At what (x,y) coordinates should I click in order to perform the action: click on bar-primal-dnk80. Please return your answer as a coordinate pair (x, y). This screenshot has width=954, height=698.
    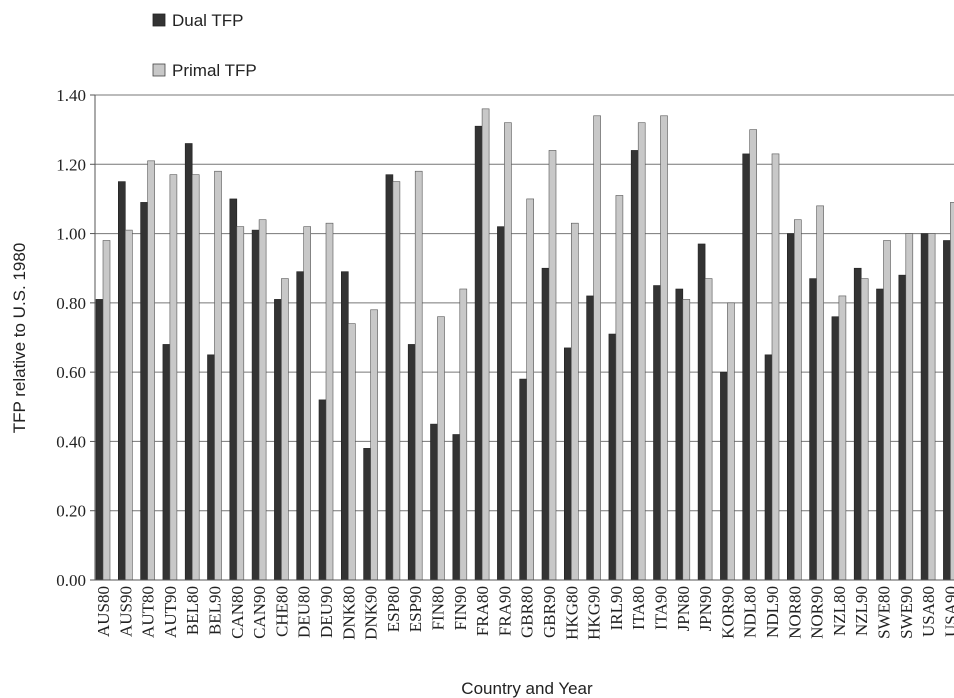
    Looking at the image, I should click on (351, 452).